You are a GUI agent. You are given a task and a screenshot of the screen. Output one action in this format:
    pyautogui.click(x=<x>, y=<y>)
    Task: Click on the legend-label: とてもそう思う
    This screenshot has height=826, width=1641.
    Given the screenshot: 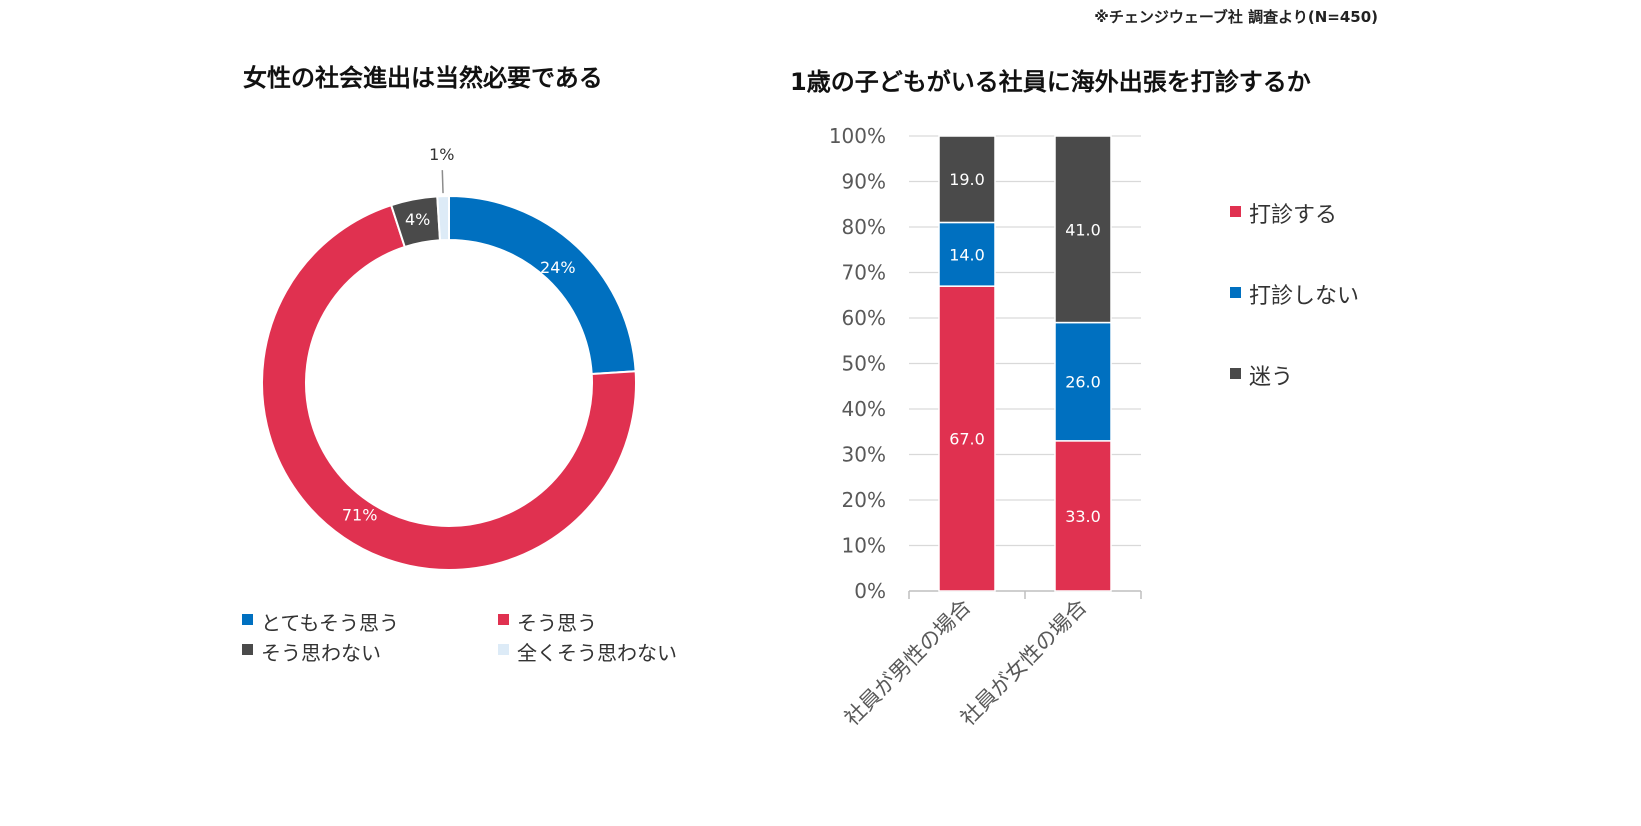 What is the action you would take?
    pyautogui.click(x=330, y=623)
    